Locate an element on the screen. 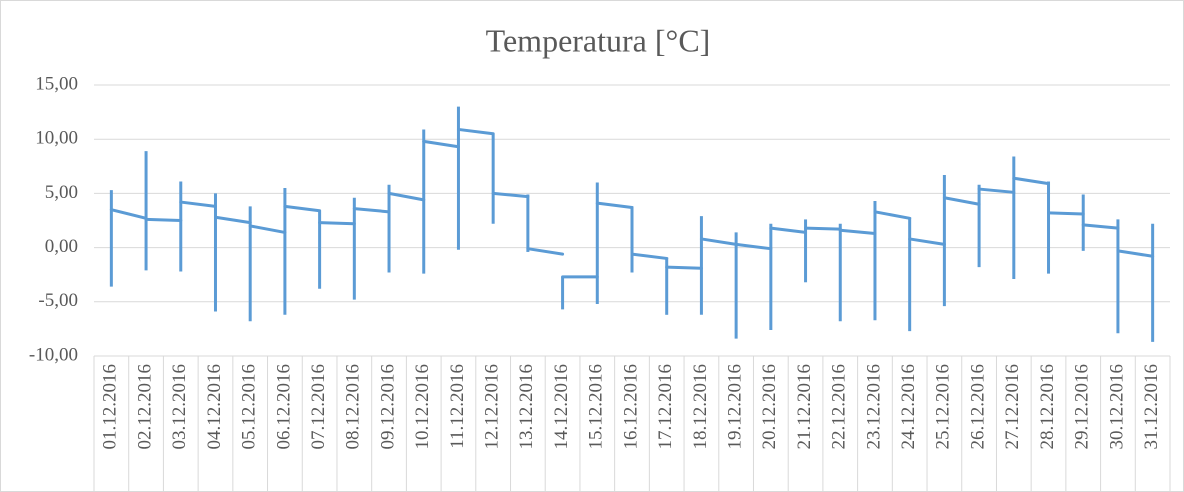  chart-title: Temperatura [°C] is located at coordinates (598, 40).